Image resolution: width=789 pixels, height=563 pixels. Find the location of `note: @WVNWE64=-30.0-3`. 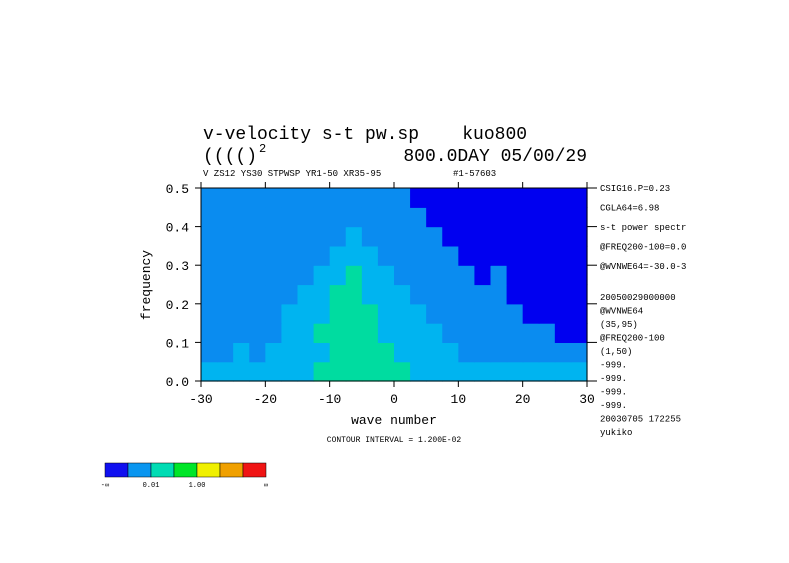

note: @WVNWE64=-30.0-3 is located at coordinates (643, 267).